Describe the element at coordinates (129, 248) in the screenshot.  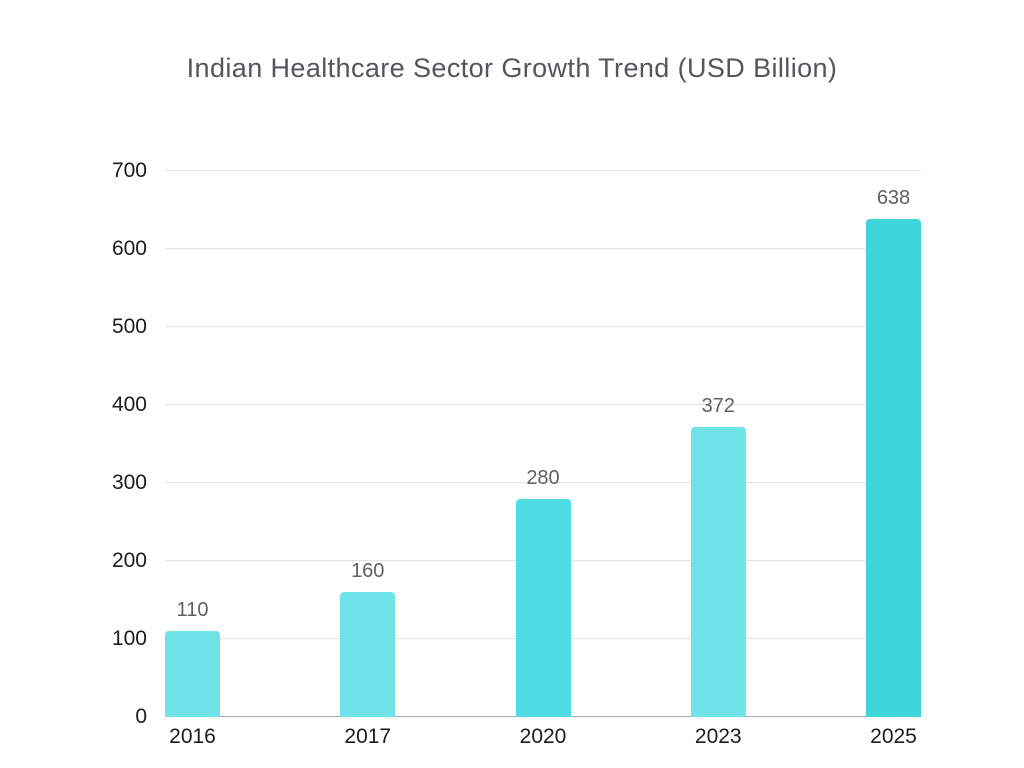
I see `y-tick-label-600: 600` at that location.